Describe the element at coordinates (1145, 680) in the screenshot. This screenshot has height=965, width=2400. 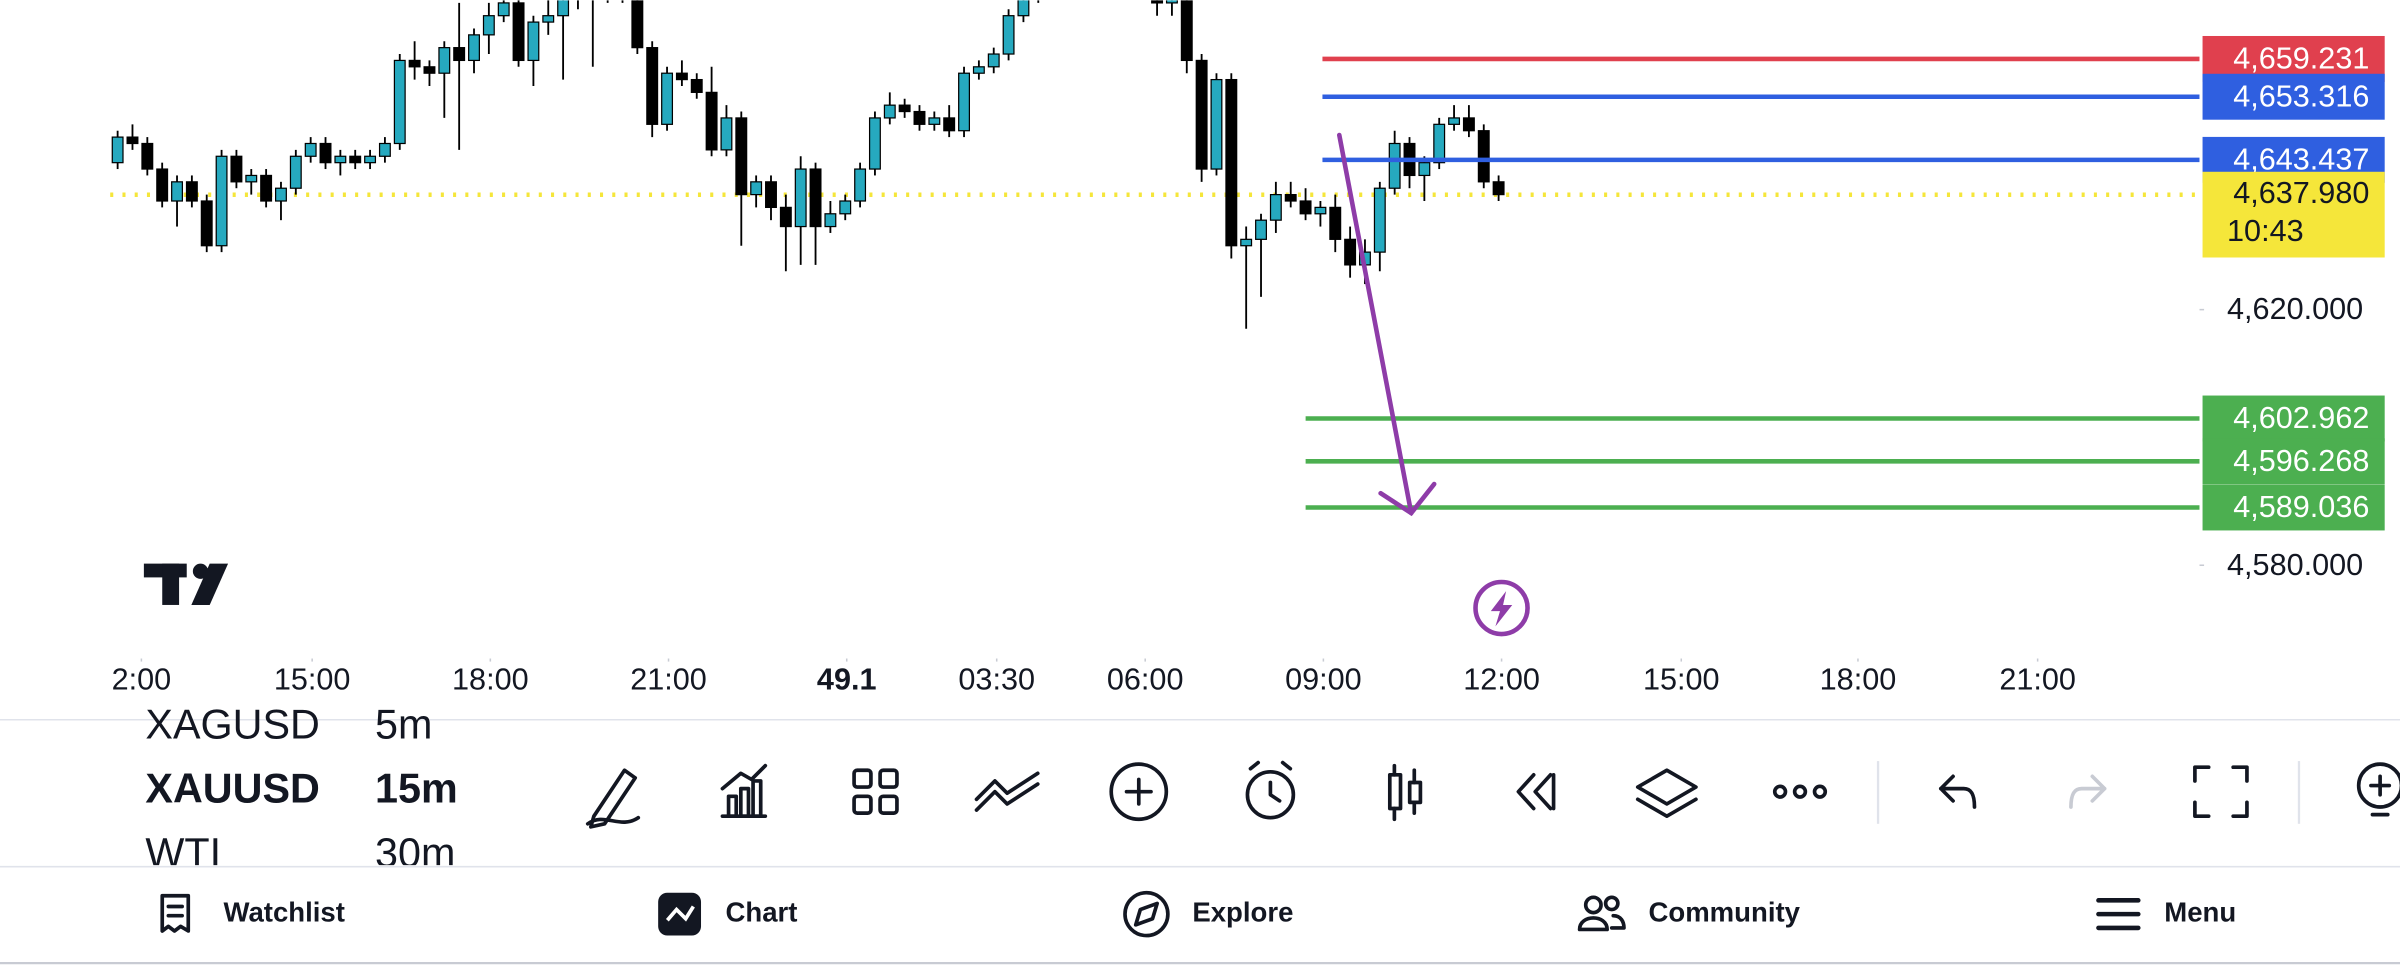
I see `x-tick-label: 06:00` at that location.